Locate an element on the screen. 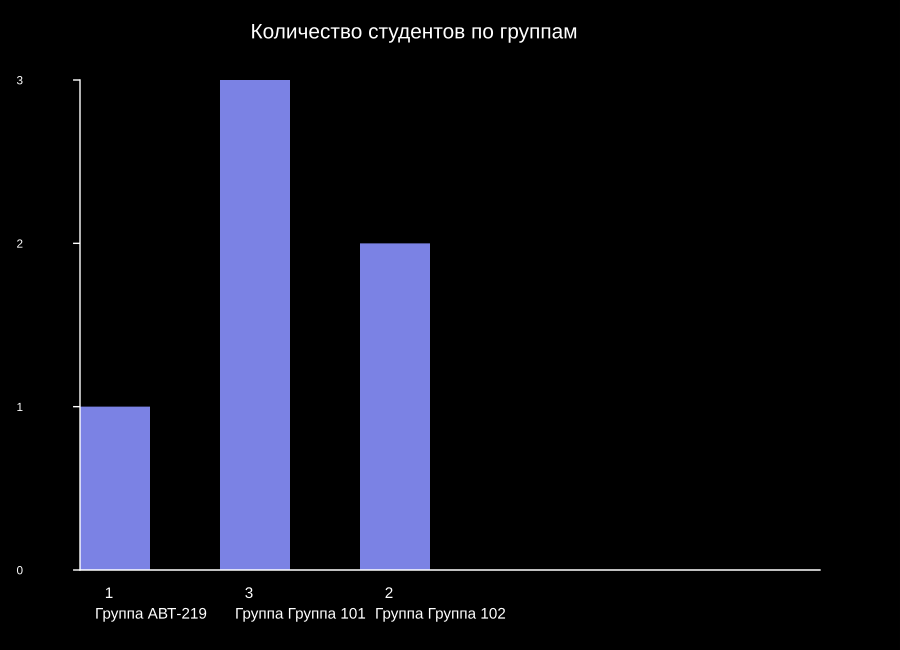 The height and width of the screenshot is (650, 900). chart-title: Количество студентов по группам is located at coordinates (414, 33).